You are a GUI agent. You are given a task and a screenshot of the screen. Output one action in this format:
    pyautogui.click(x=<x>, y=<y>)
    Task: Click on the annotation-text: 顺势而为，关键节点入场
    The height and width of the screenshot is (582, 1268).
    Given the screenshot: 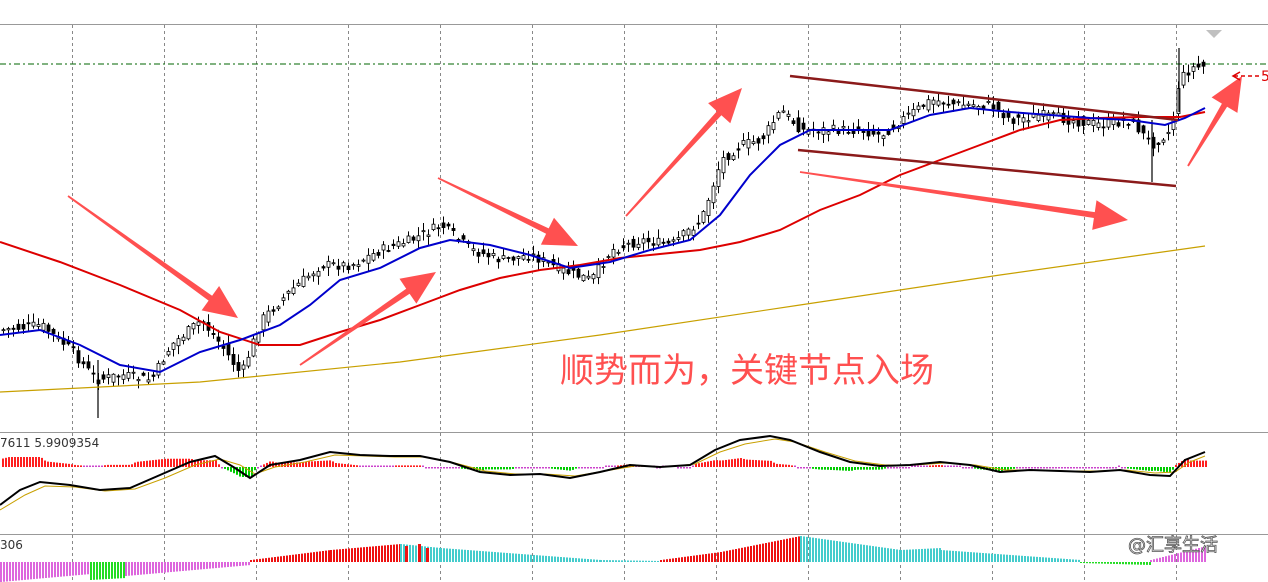 What is the action you would take?
    pyautogui.click(x=747, y=371)
    